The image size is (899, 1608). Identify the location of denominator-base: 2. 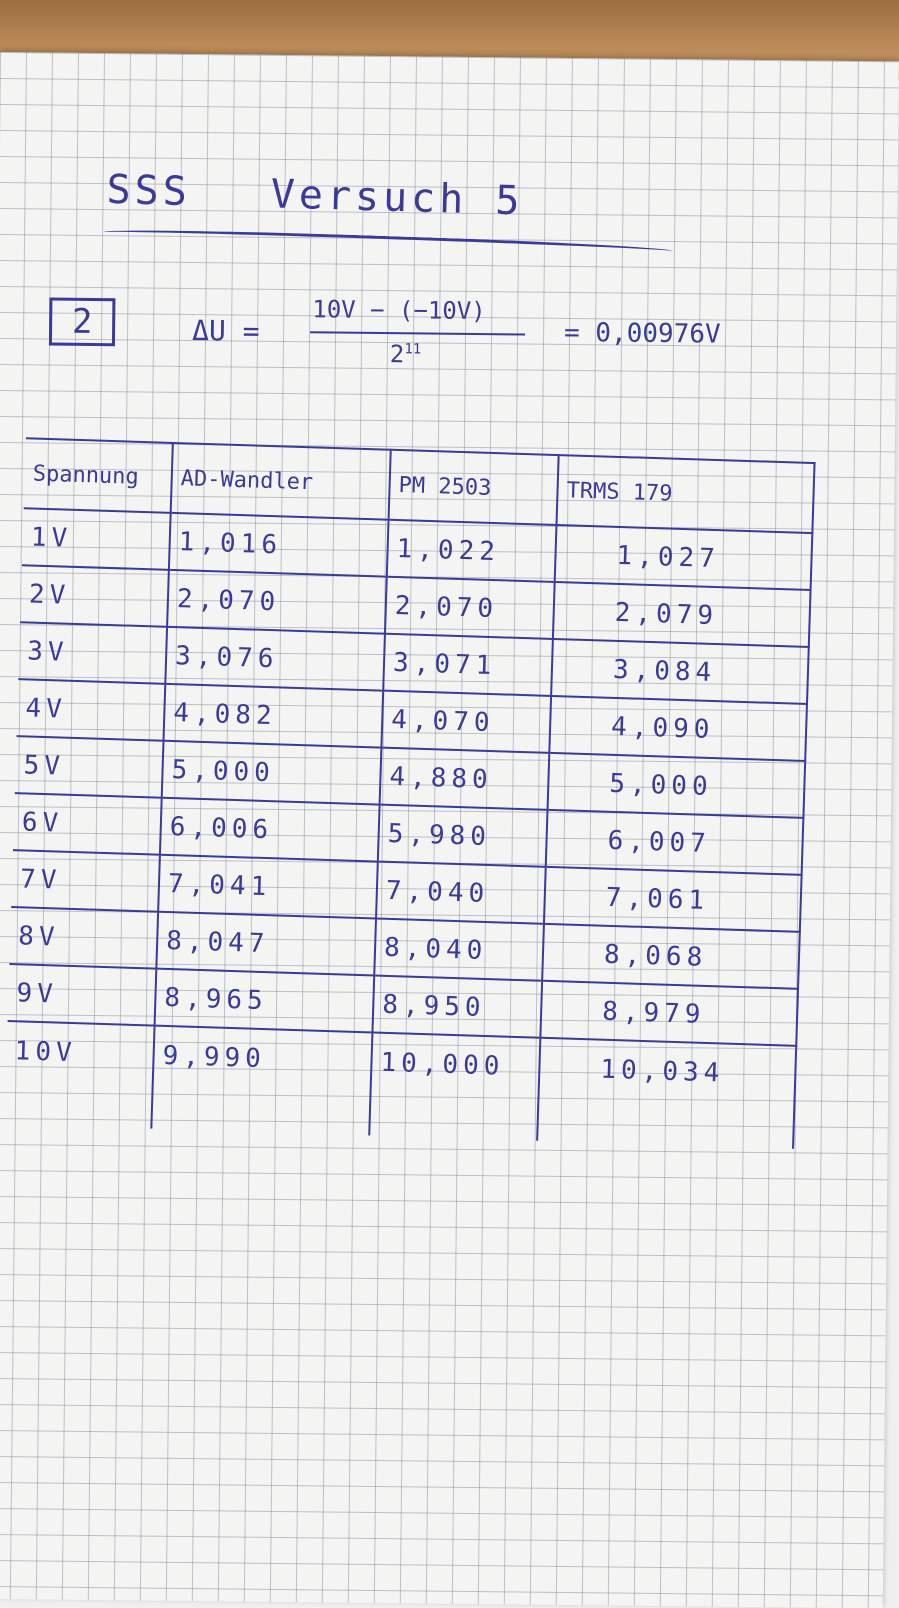
(397, 354).